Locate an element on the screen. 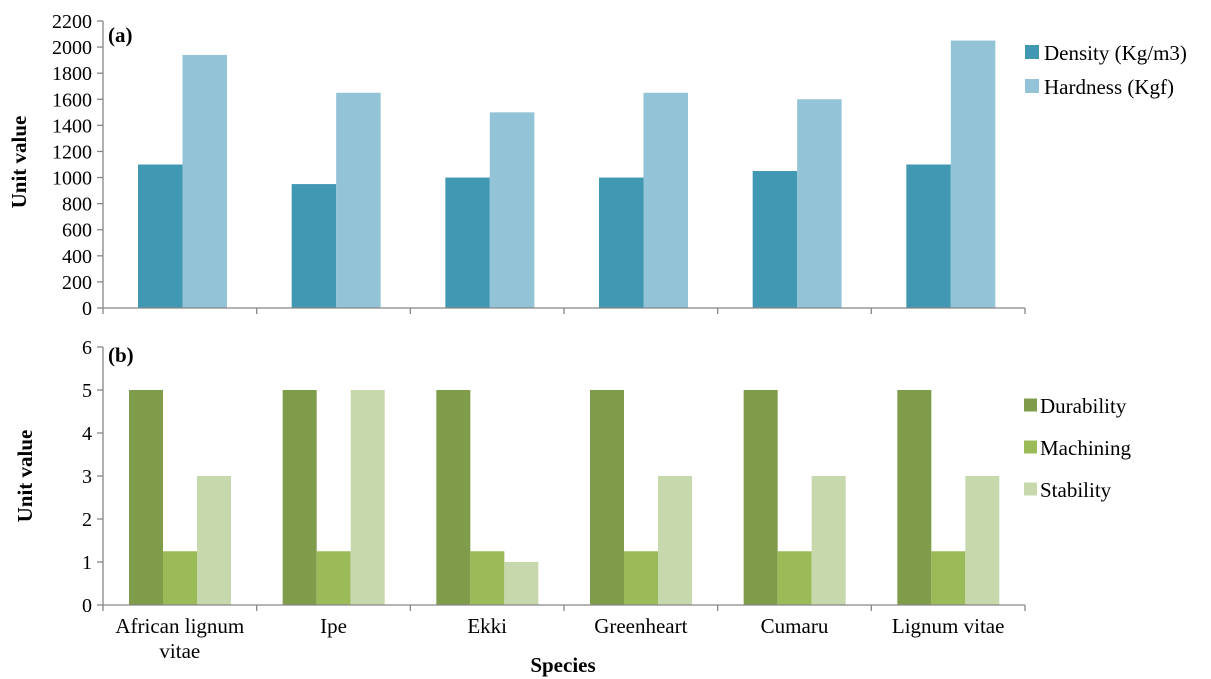  y-tick-label: 1400 is located at coordinates (72, 126).